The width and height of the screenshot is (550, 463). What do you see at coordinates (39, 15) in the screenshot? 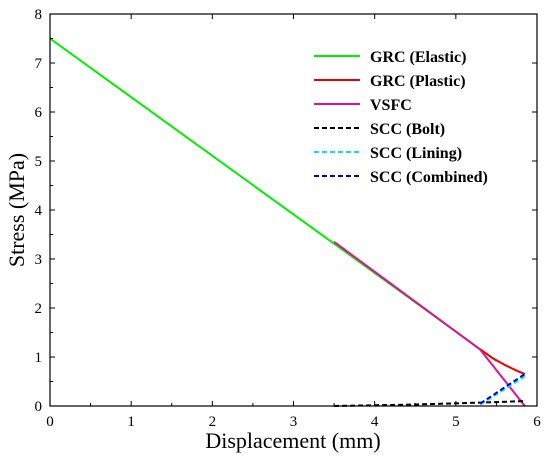
I see `y-tick-label: 8` at bounding box center [39, 15].